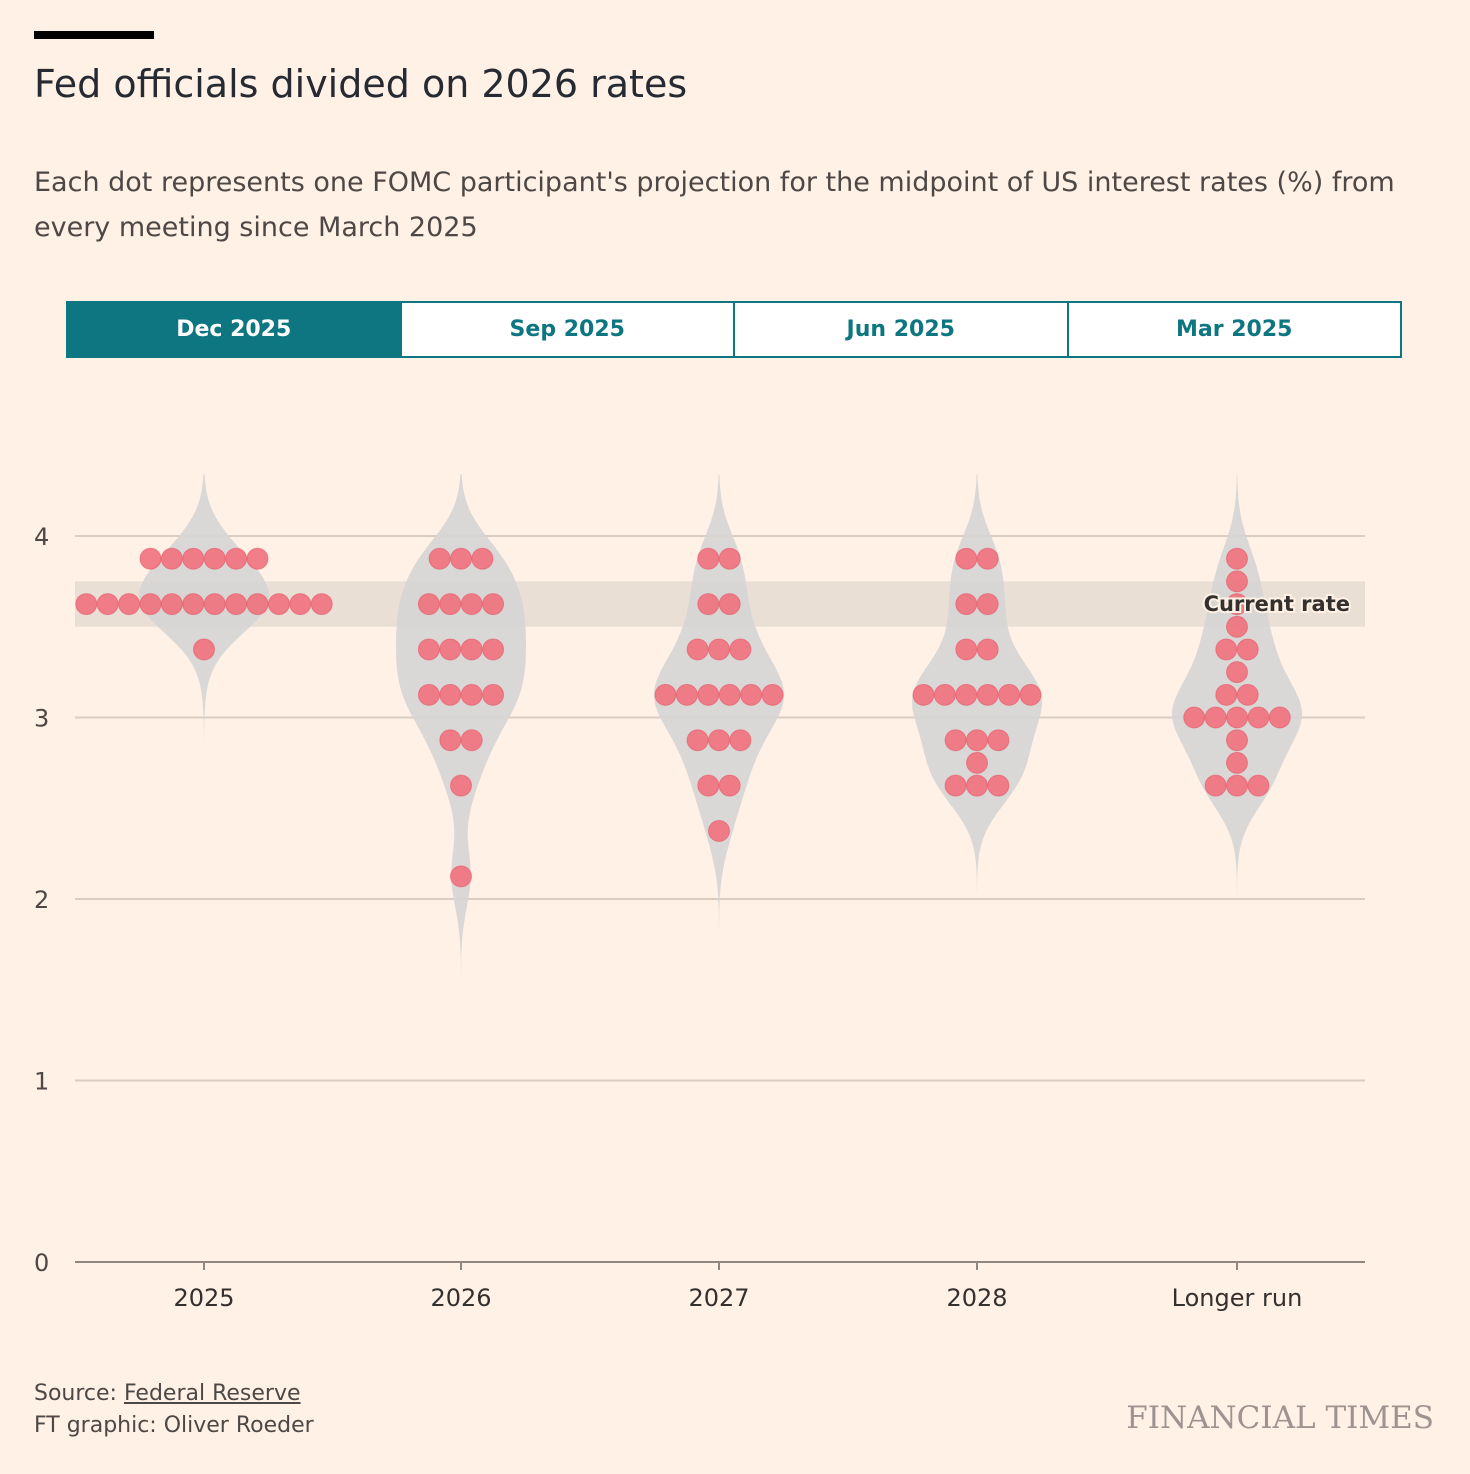 This screenshot has height=1474, width=1470. What do you see at coordinates (361, 84) in the screenshot?
I see `chart-title: Fed officials divided on 2026 rates` at bounding box center [361, 84].